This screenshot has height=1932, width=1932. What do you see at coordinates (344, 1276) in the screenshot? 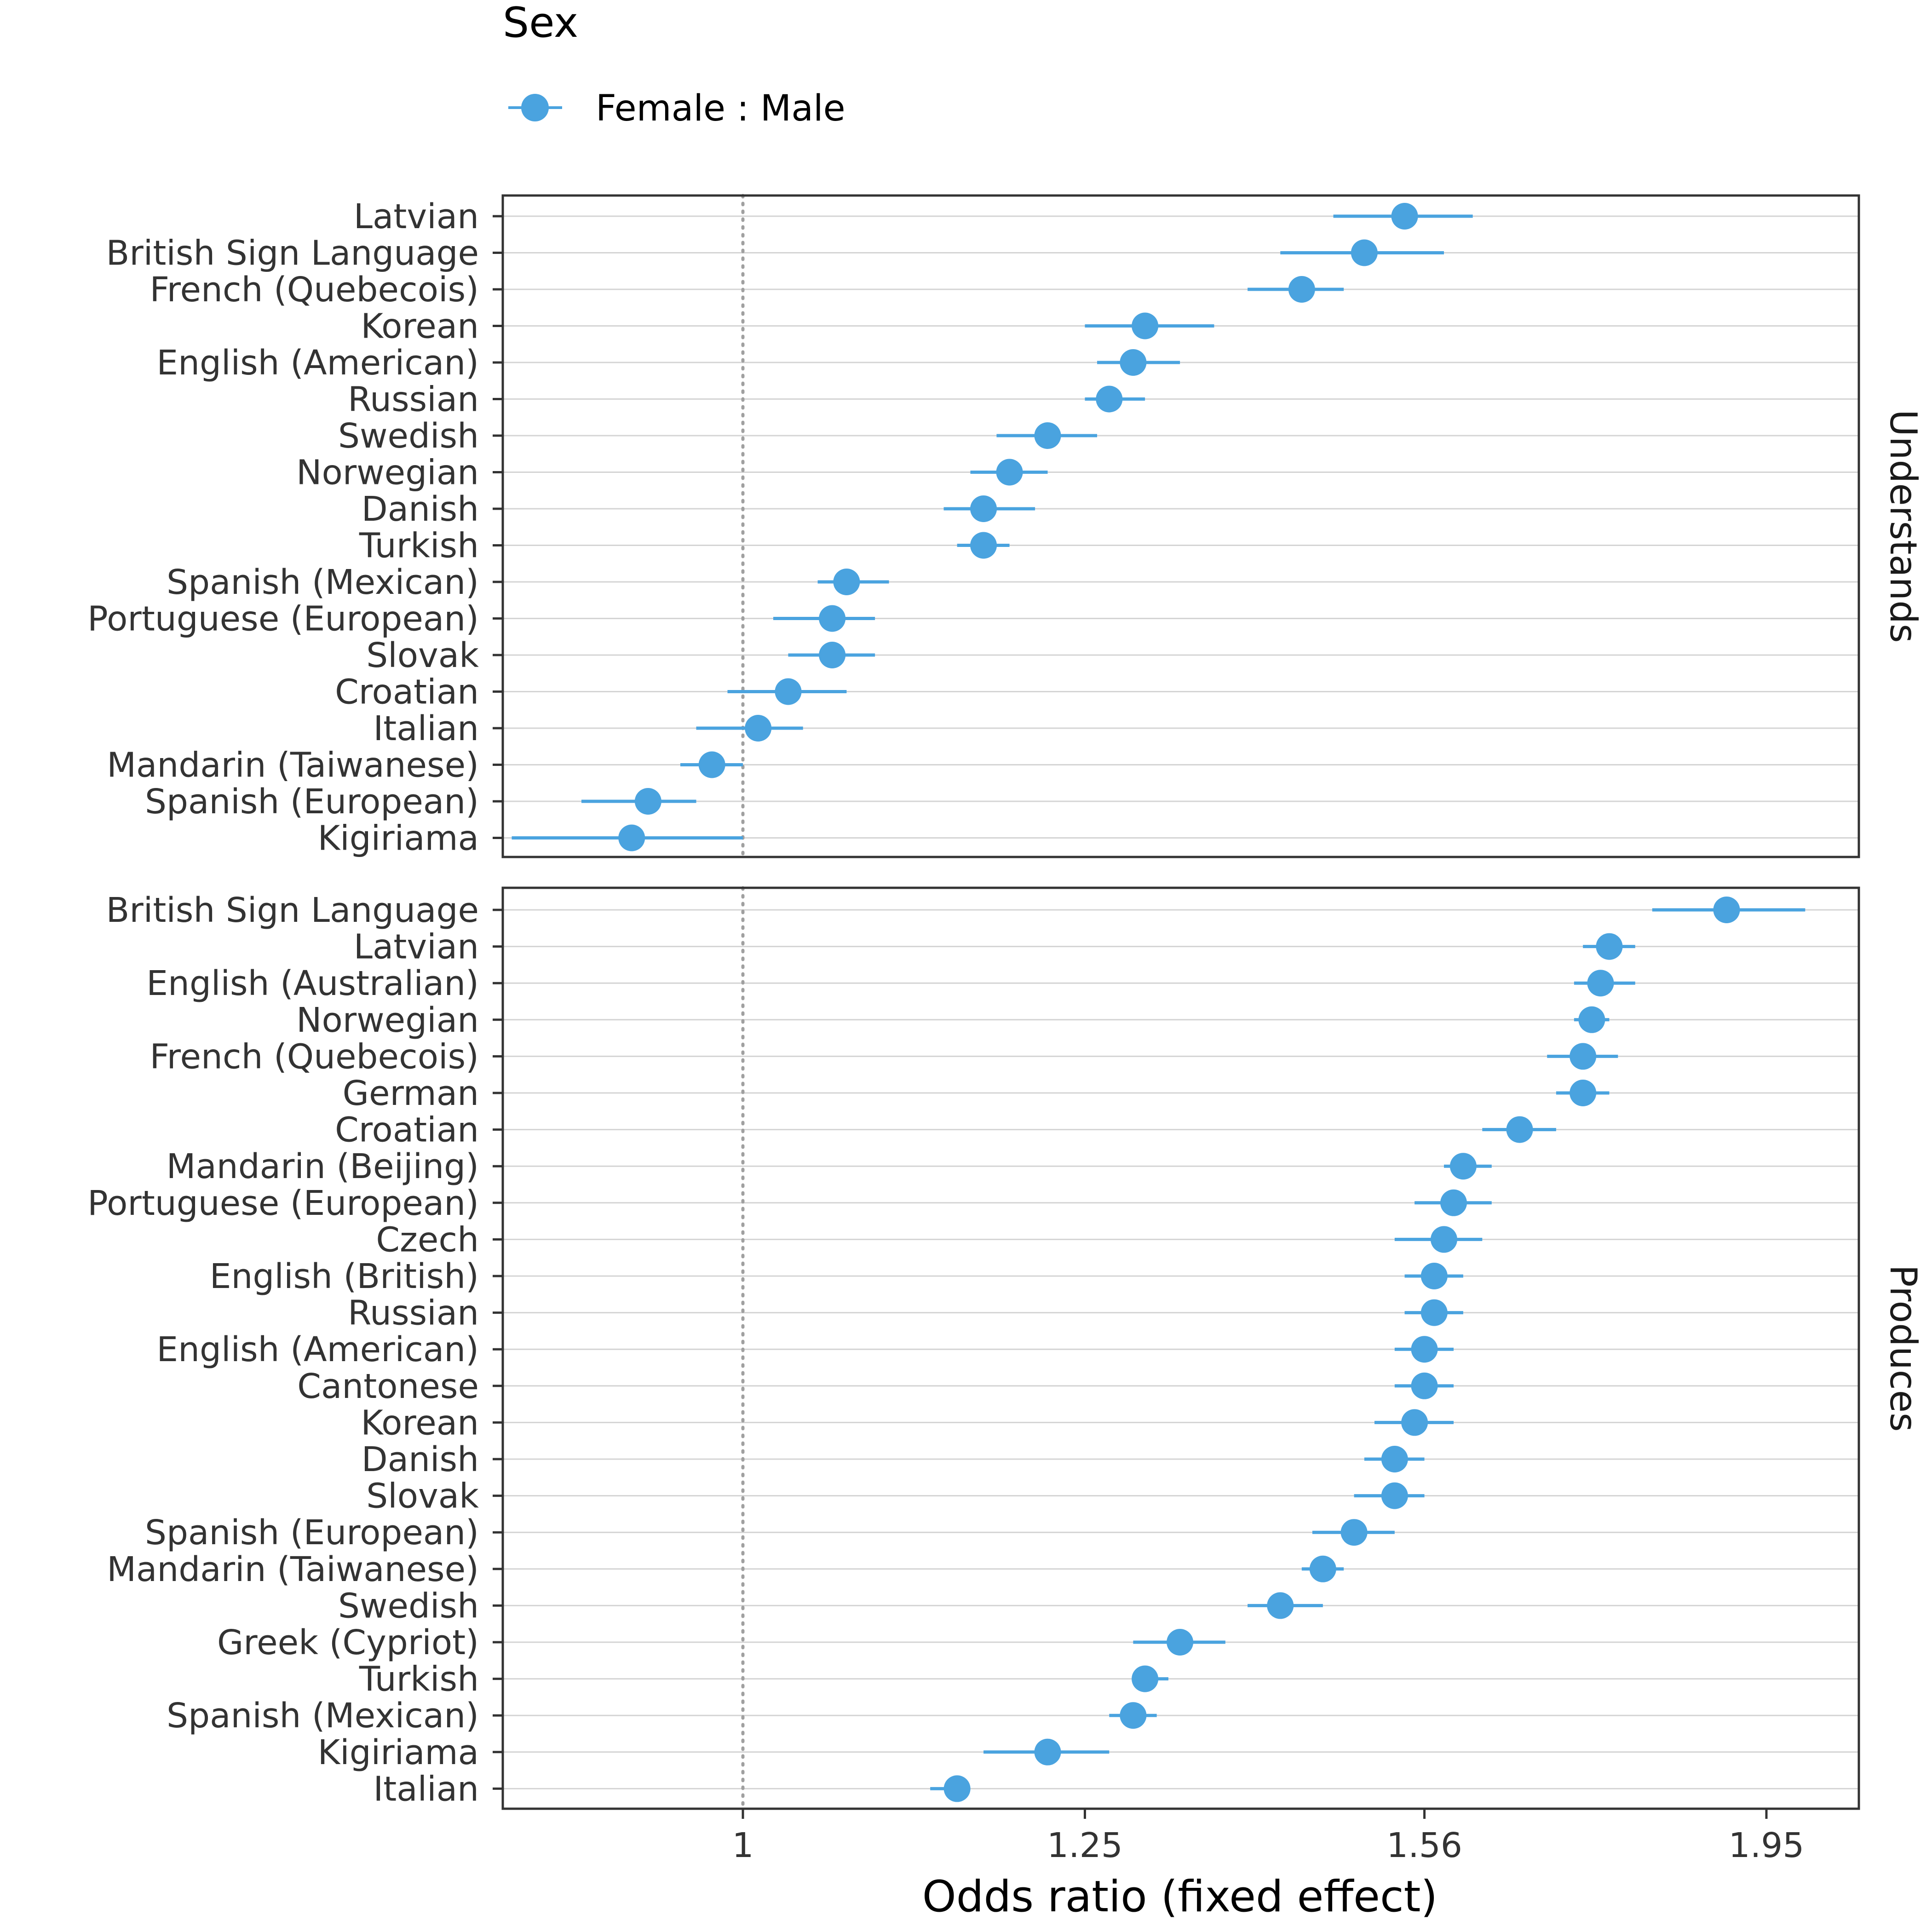
I see `y-tick-label: English (British)` at bounding box center [344, 1276].